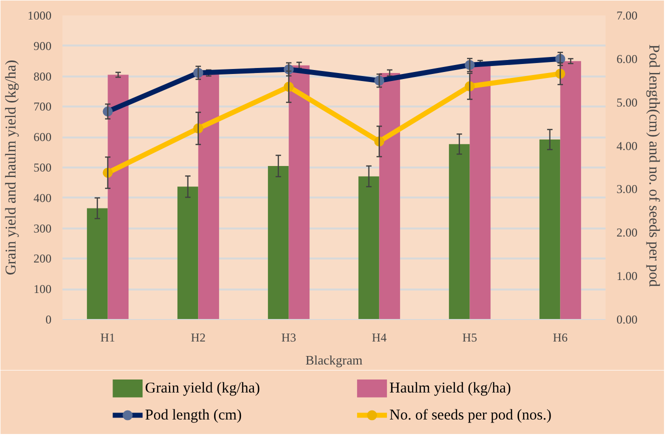 Image resolution: width=667 pixels, height=441 pixels. What do you see at coordinates (627, 276) in the screenshot?
I see `y2-tick-label: 1.00` at bounding box center [627, 276].